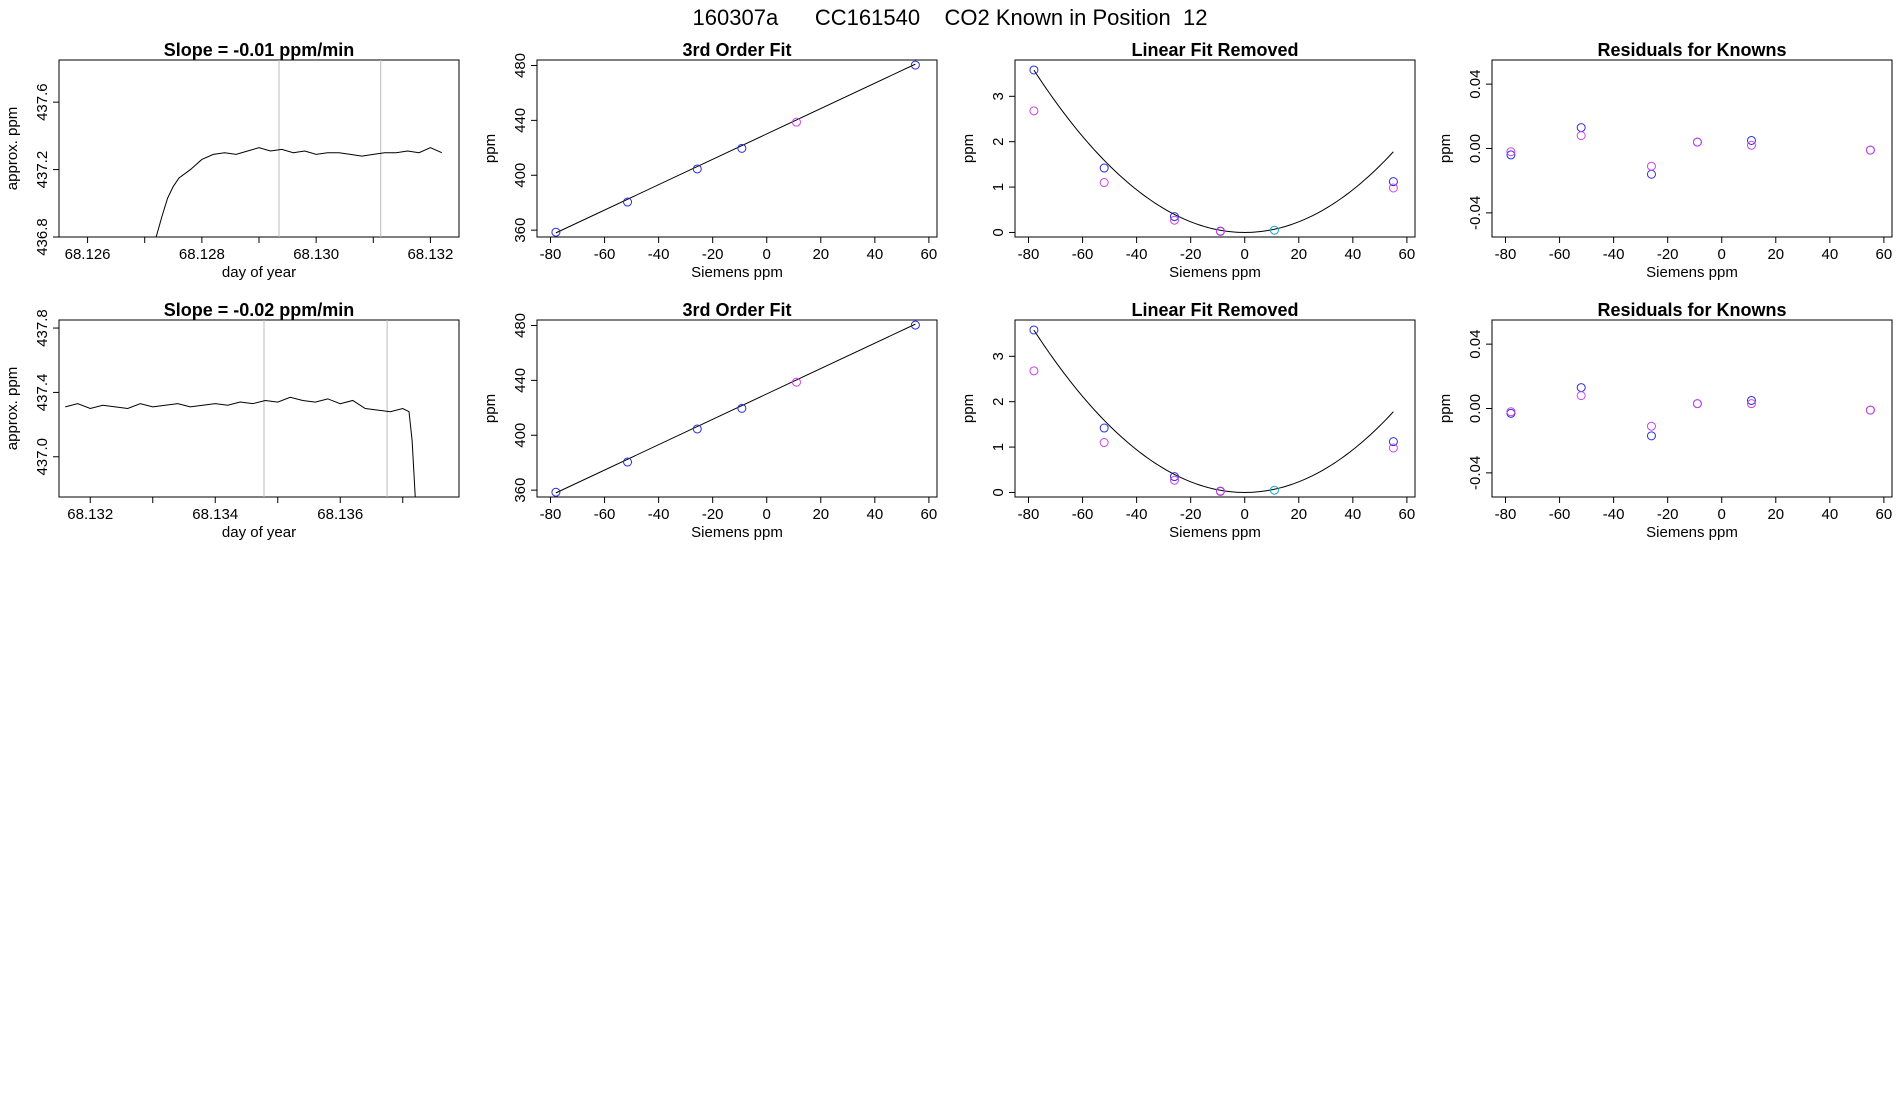 This screenshot has height=1100, width=1900. What do you see at coordinates (42, 102) in the screenshot?
I see `y-tick-label: 437.6` at bounding box center [42, 102].